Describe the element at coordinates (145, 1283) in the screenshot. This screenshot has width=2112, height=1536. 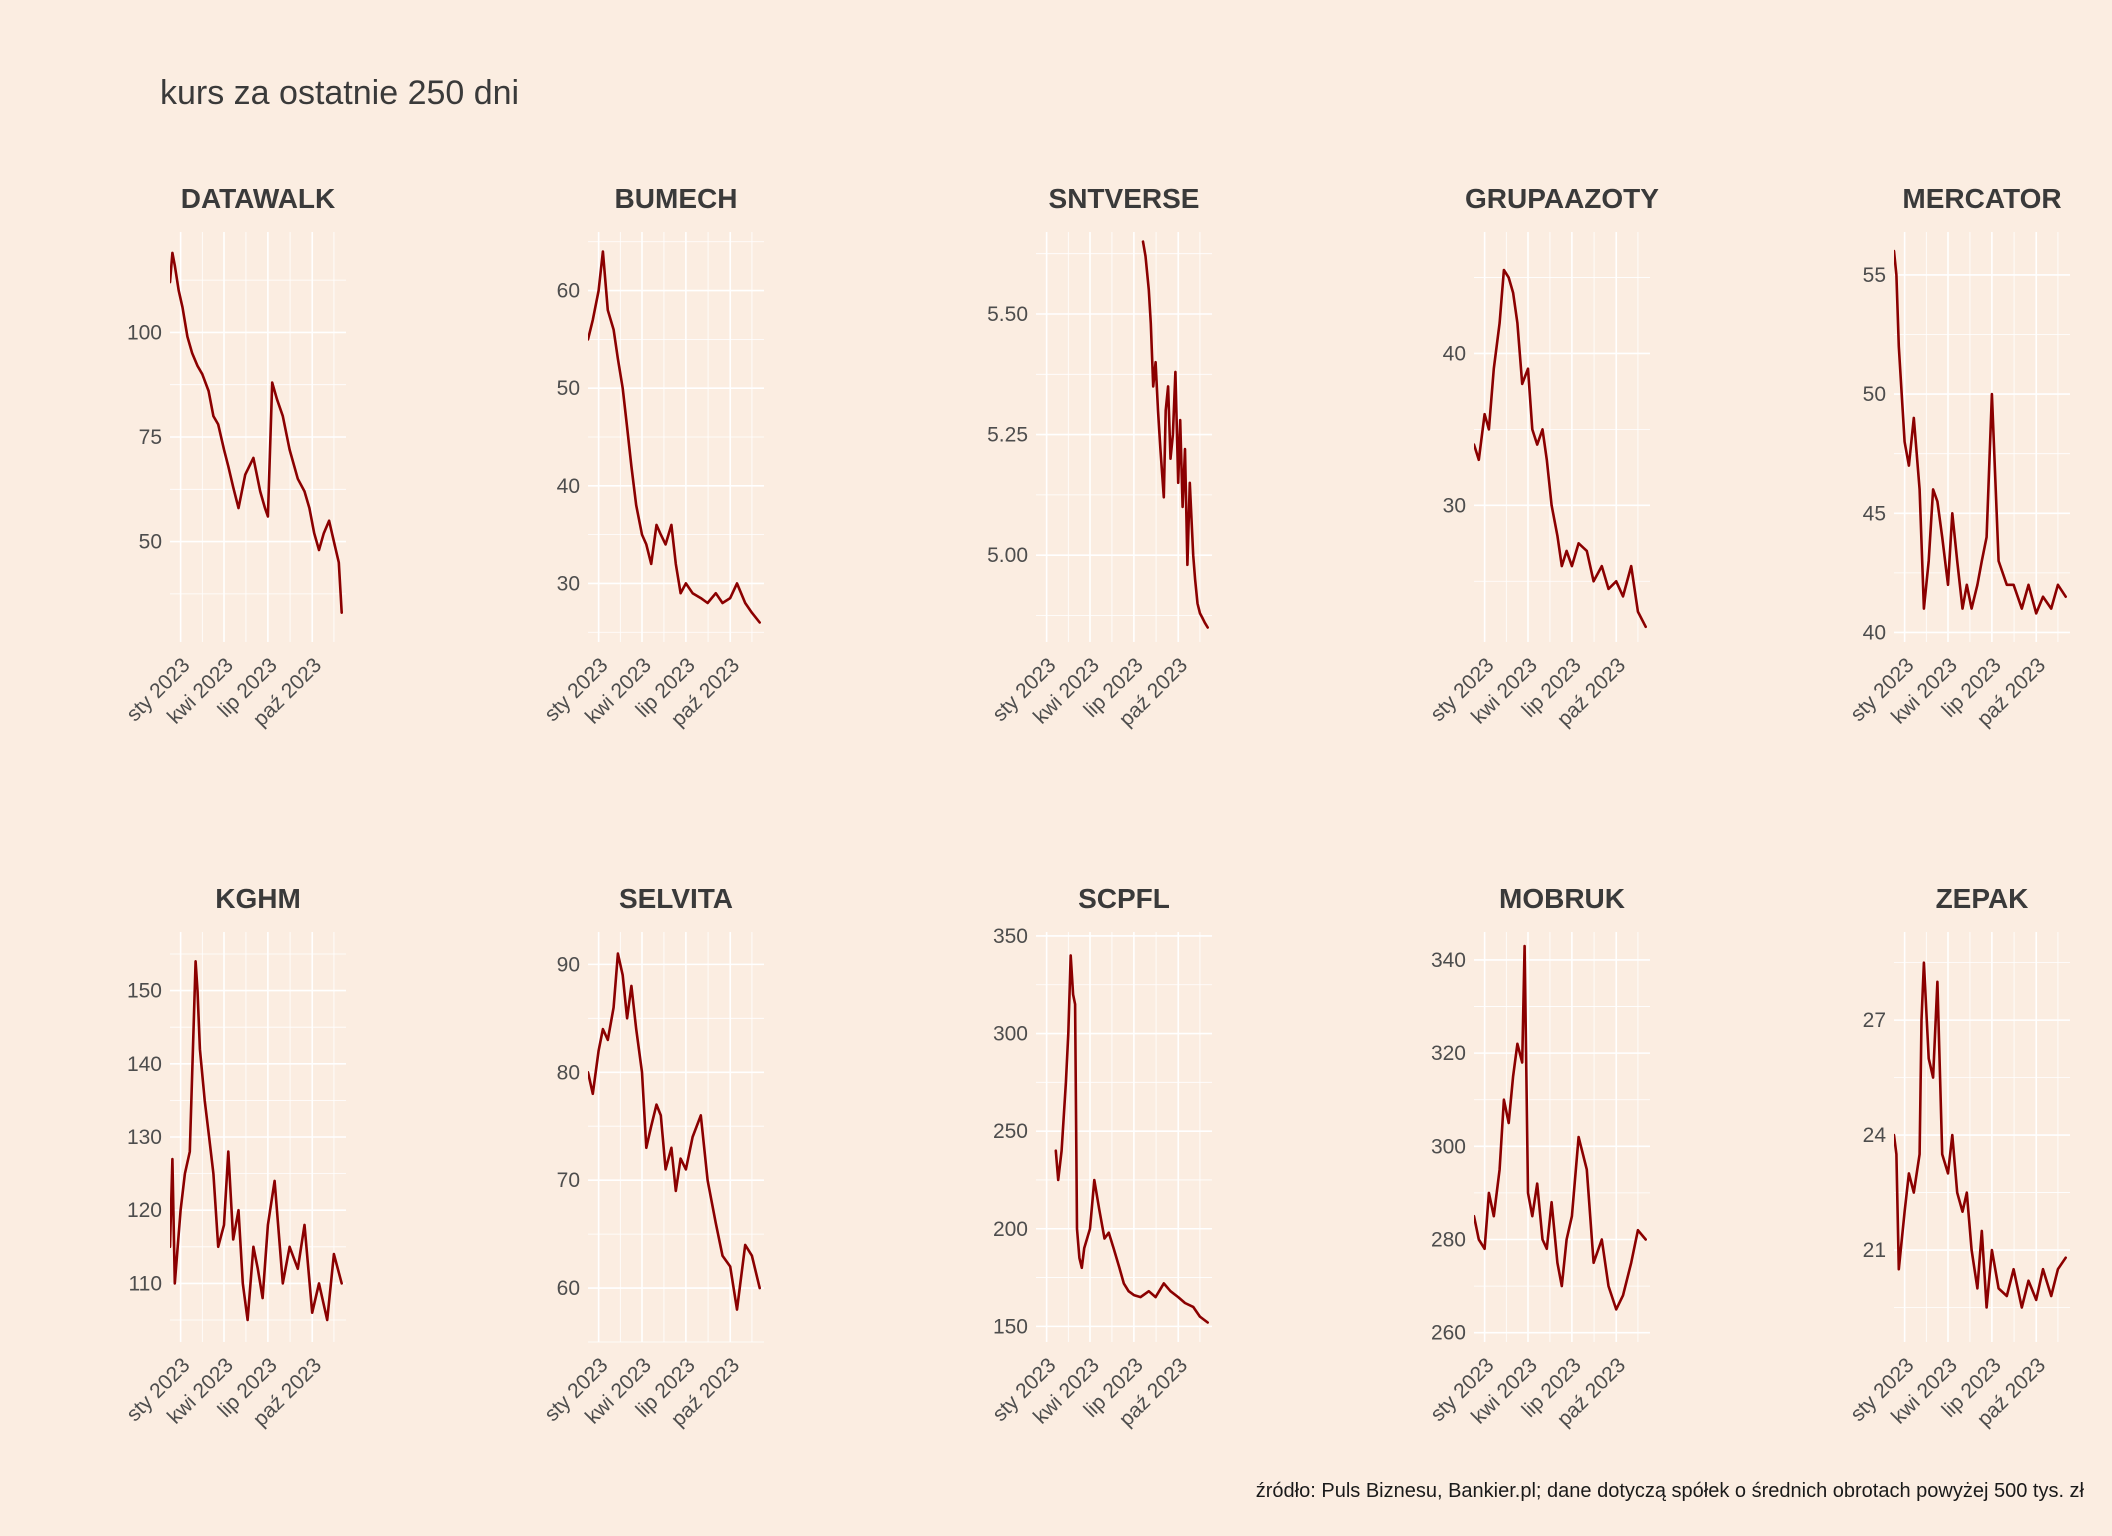
I see `y-tick-label: 110` at that location.